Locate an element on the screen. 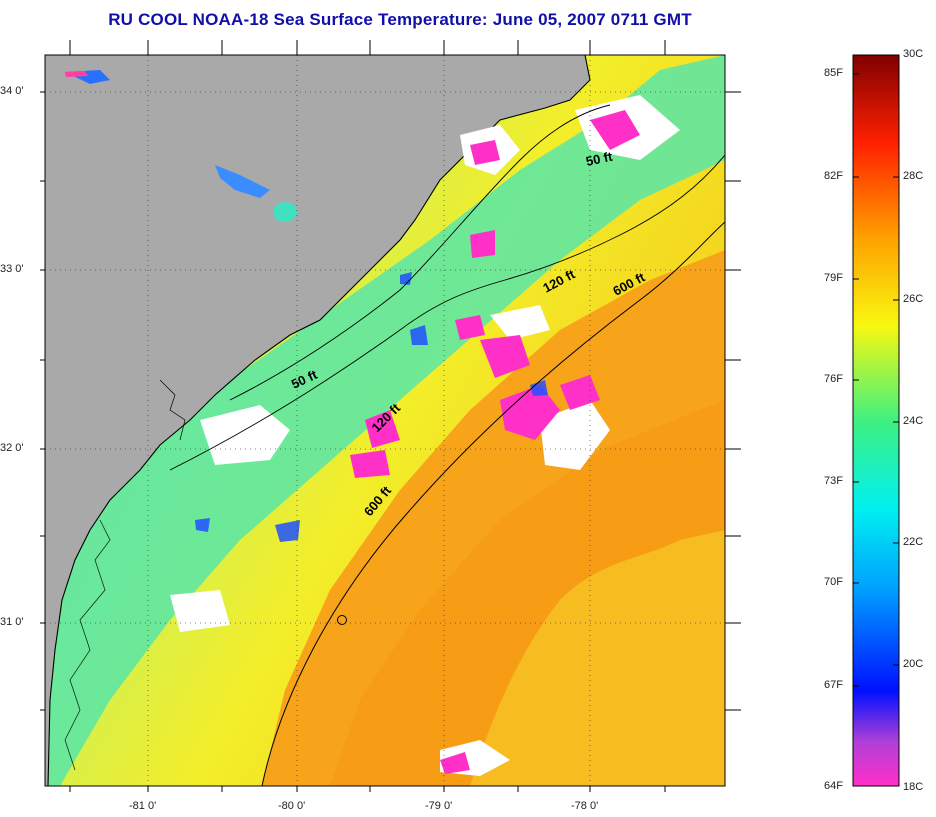 This screenshot has height=817, width=936. lon-label: -81 0' is located at coordinates (143, 806).